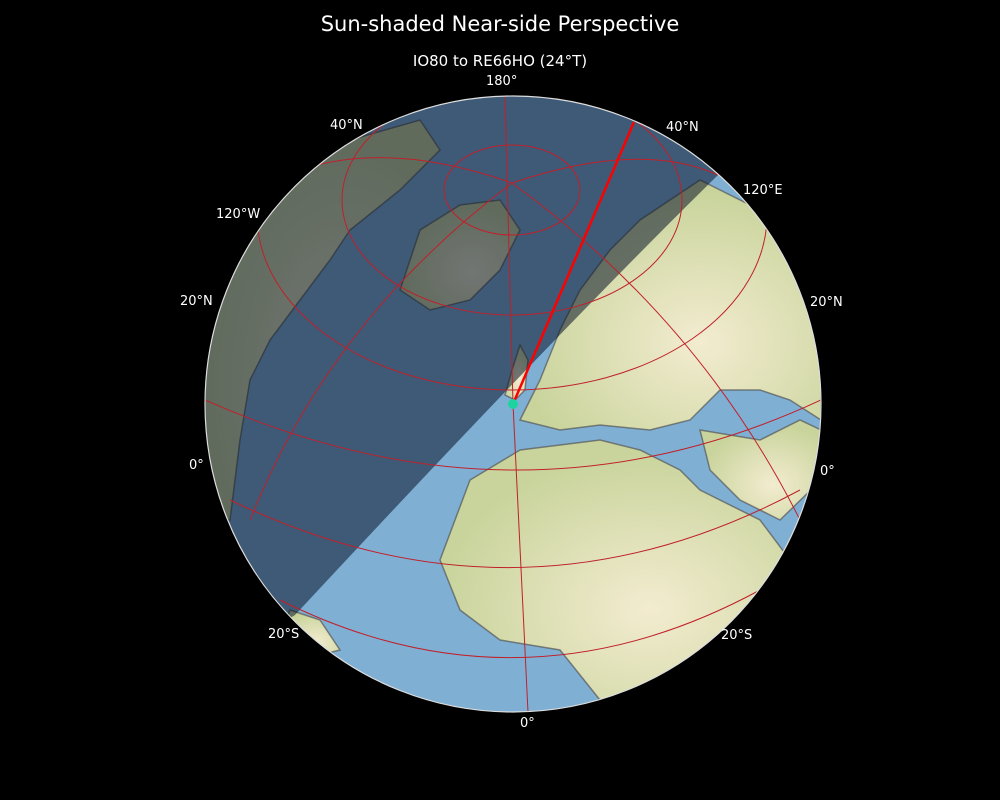  Describe the element at coordinates (737, 635) in the screenshot. I see `label-20s-right: 20°S` at that location.